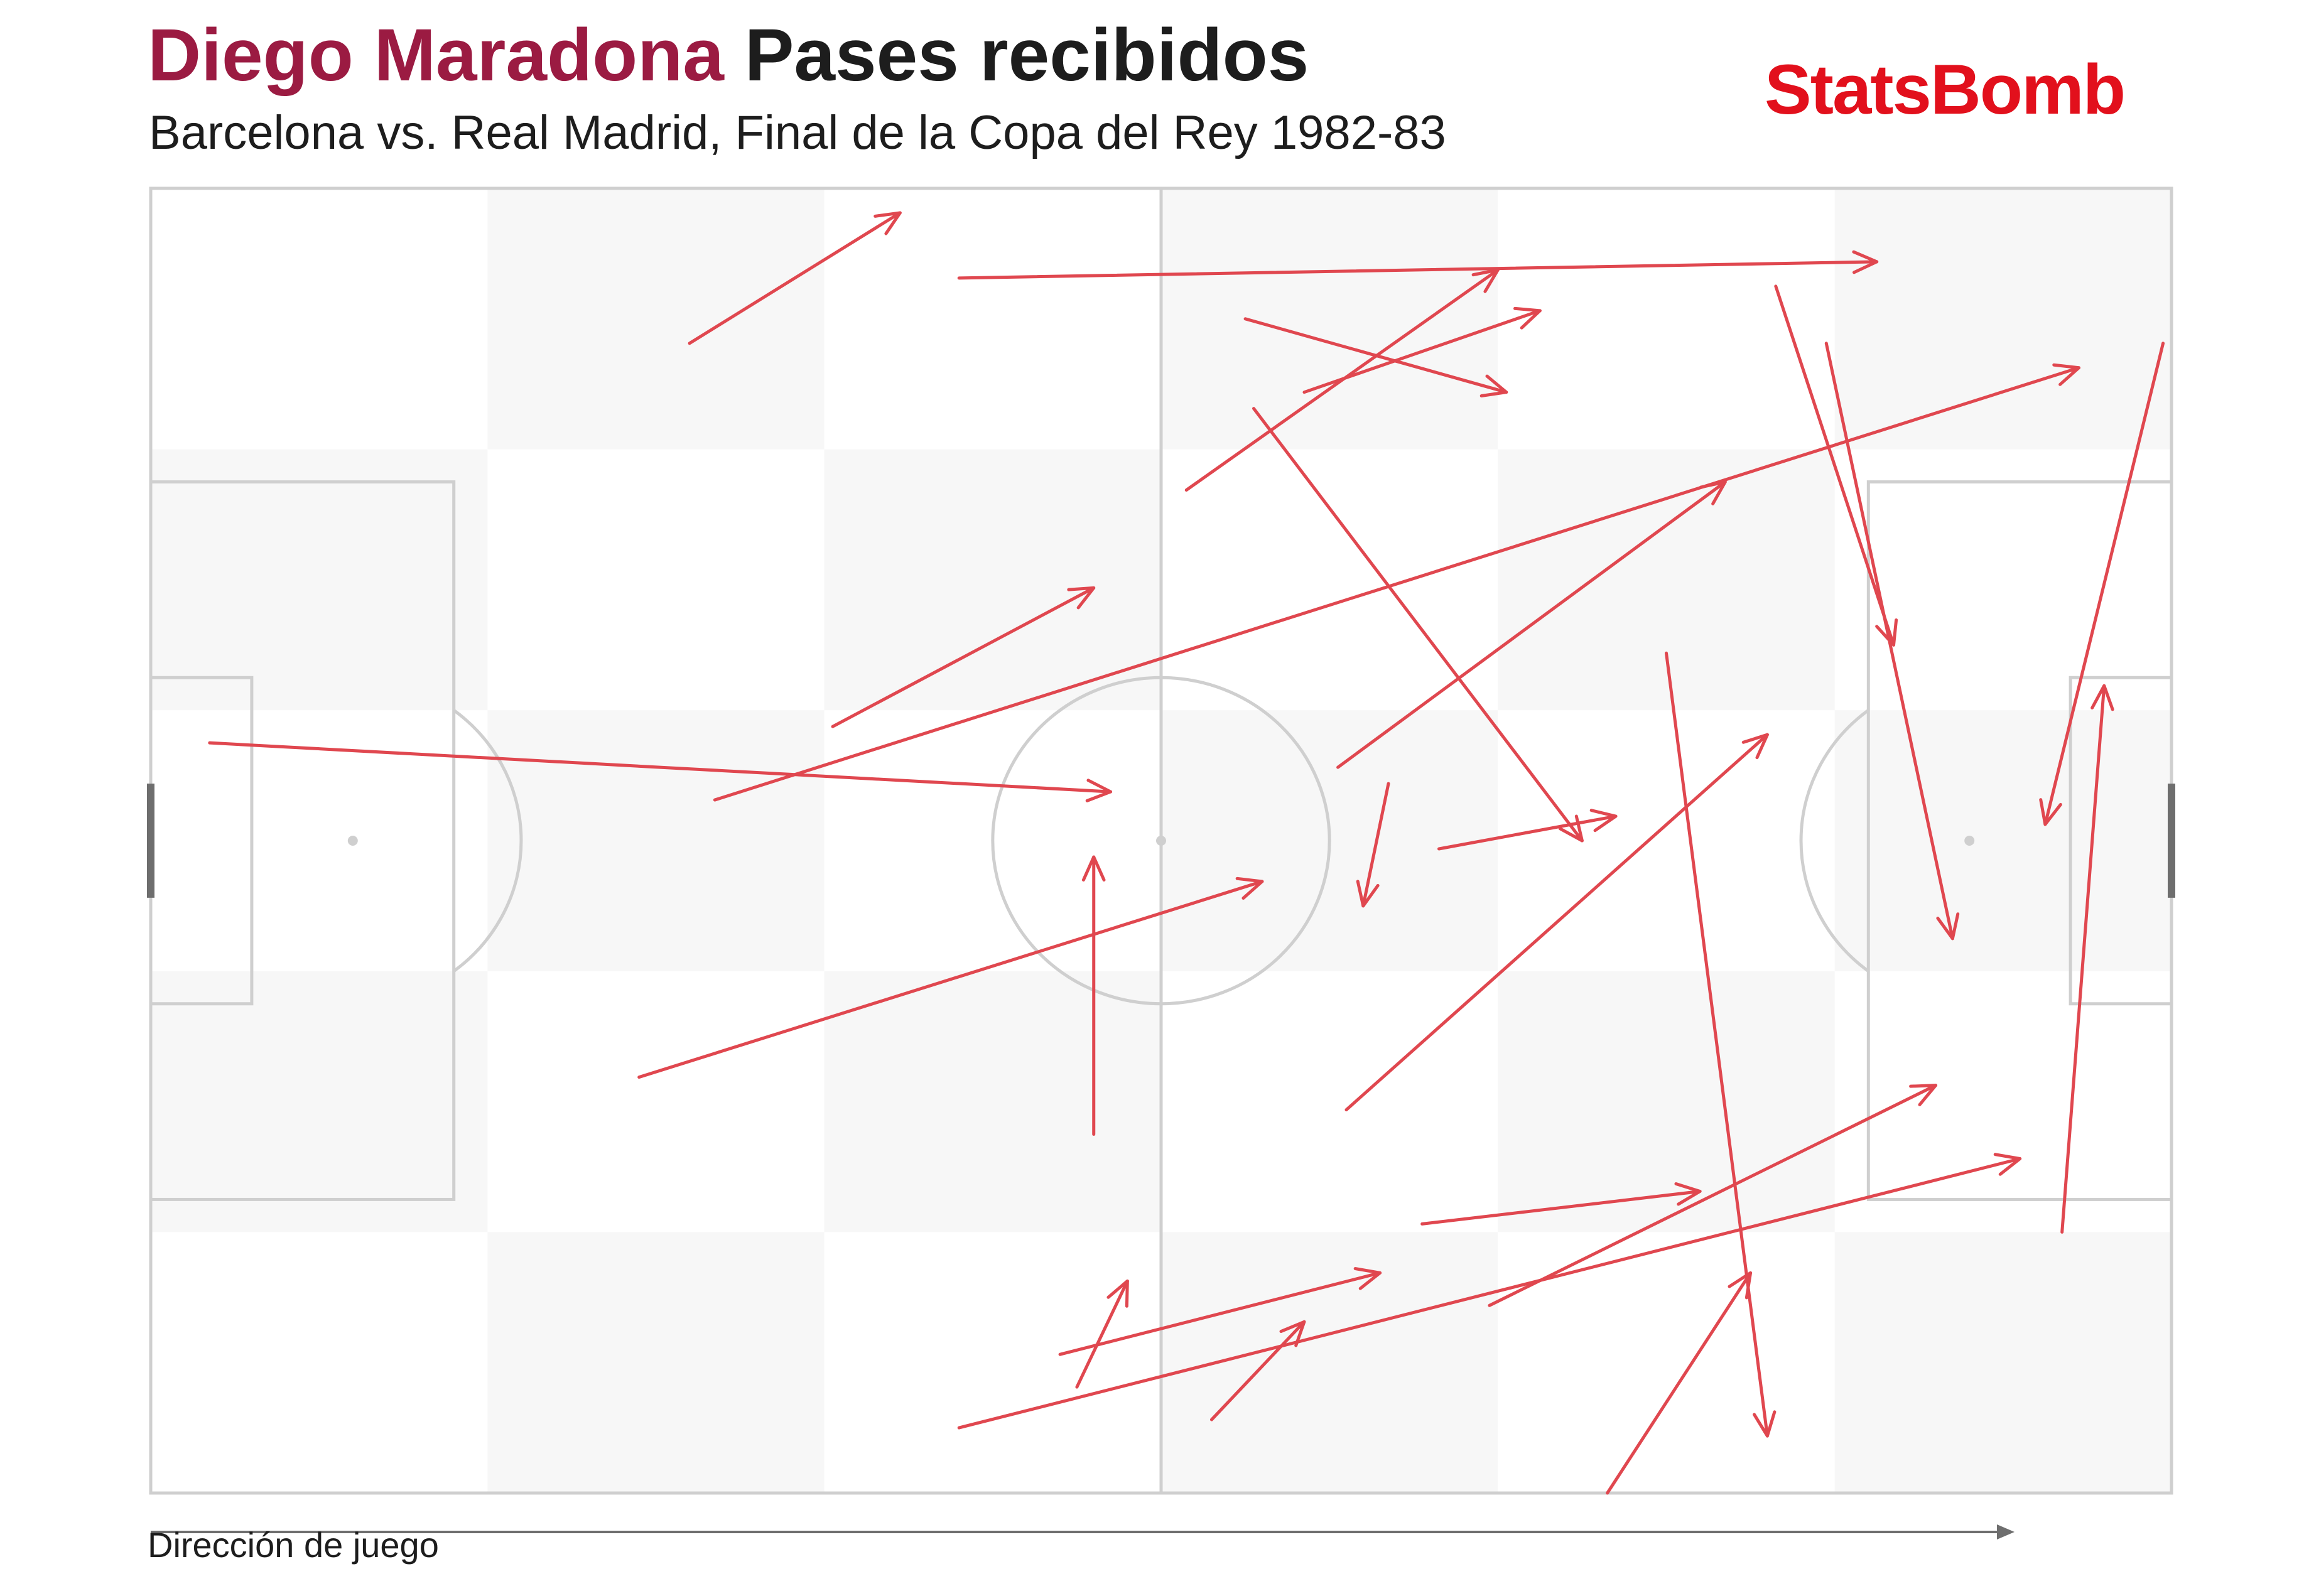  Describe the element at coordinates (202, 841) in the screenshot. I see `left-six-yard-box` at that location.